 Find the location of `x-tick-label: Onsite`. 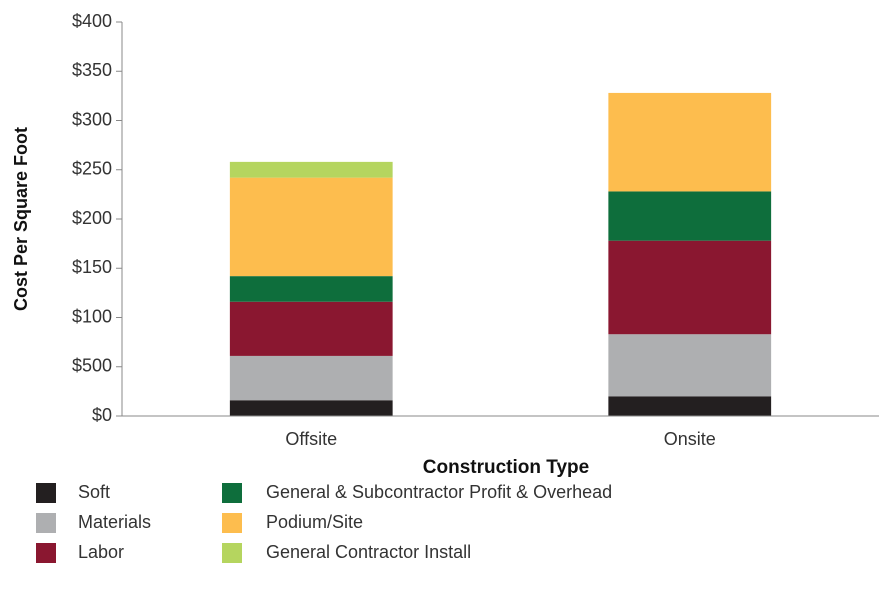

x-tick-label: Onsite is located at coordinates (690, 439).